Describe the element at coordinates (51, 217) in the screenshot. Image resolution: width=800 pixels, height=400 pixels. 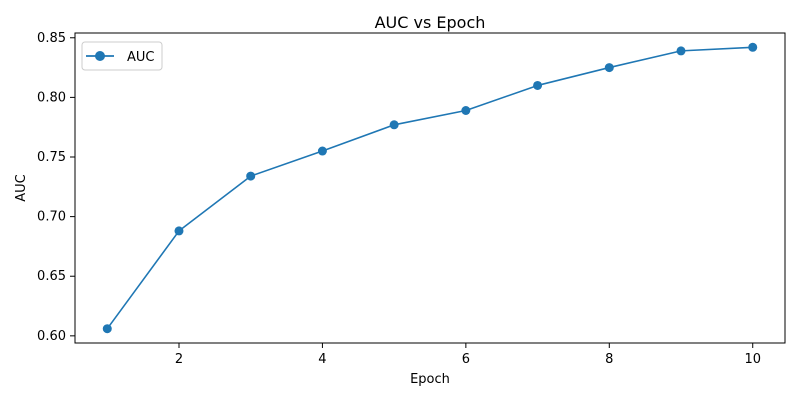
I see `y-tick-label: 0.70` at that location.